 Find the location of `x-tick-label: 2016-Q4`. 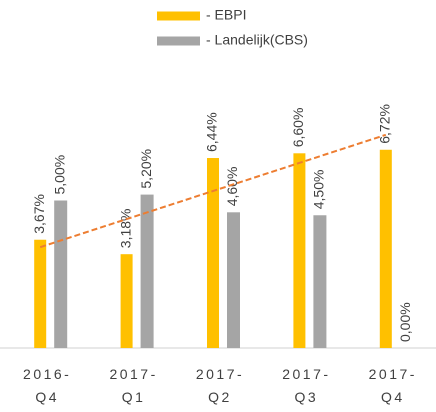

x-tick-label: 2016-Q4 is located at coordinates (47, 385).